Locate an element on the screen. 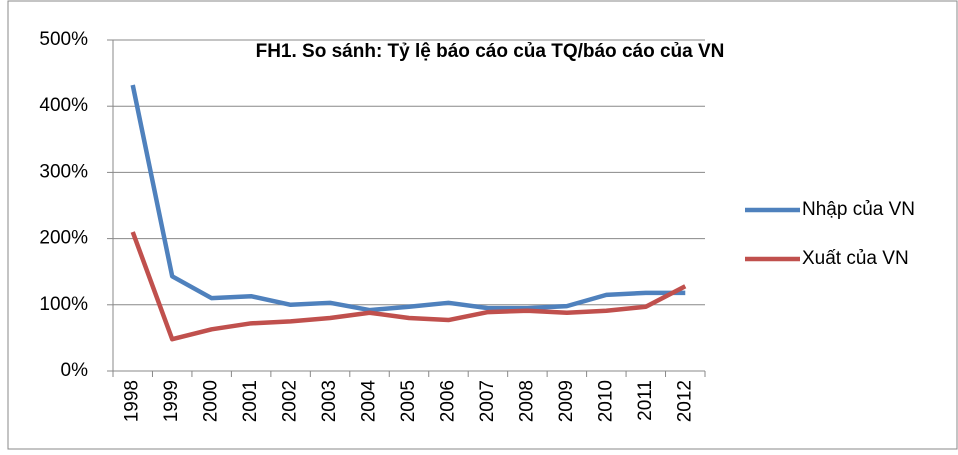  x-tick-label: 2011 is located at coordinates (645, 400).